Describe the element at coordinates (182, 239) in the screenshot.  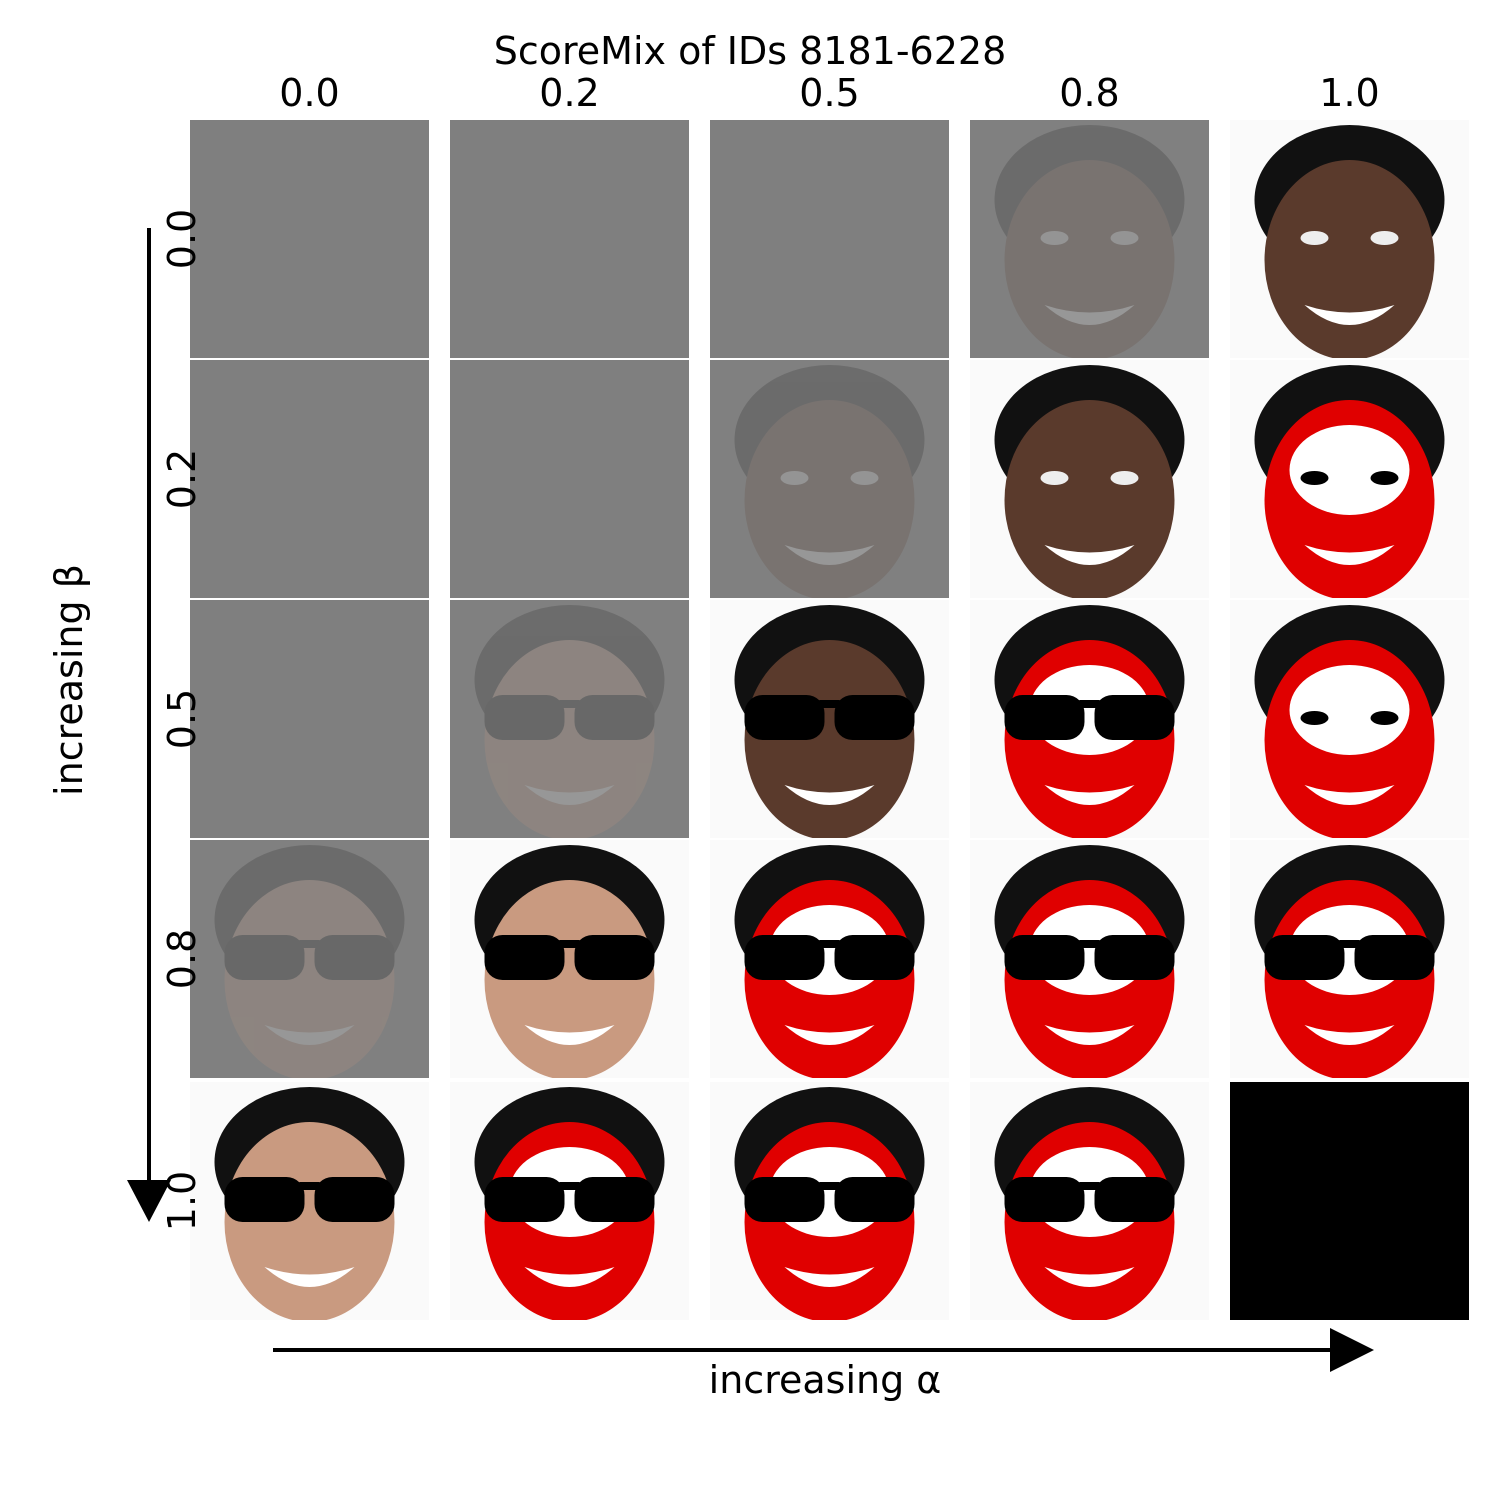
I see `row-label: 0.0` at that location.